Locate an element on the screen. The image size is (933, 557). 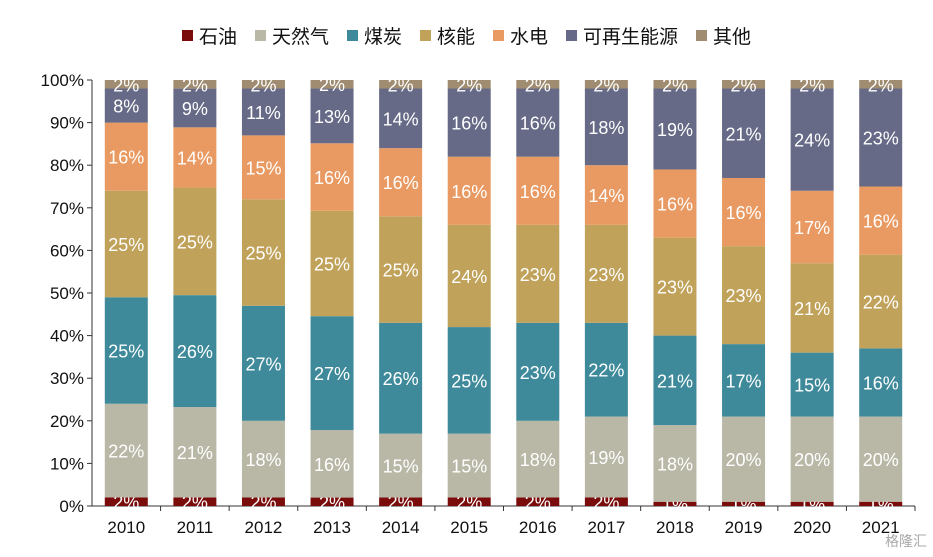
x-tick-label: 2013 is located at coordinates (332, 527).